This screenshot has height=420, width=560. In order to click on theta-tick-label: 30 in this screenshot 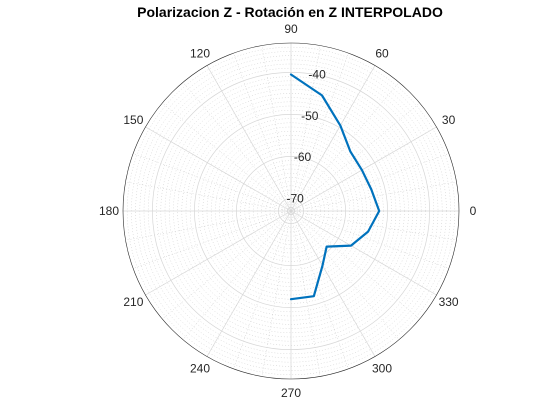, I will do `click(449, 120)`.